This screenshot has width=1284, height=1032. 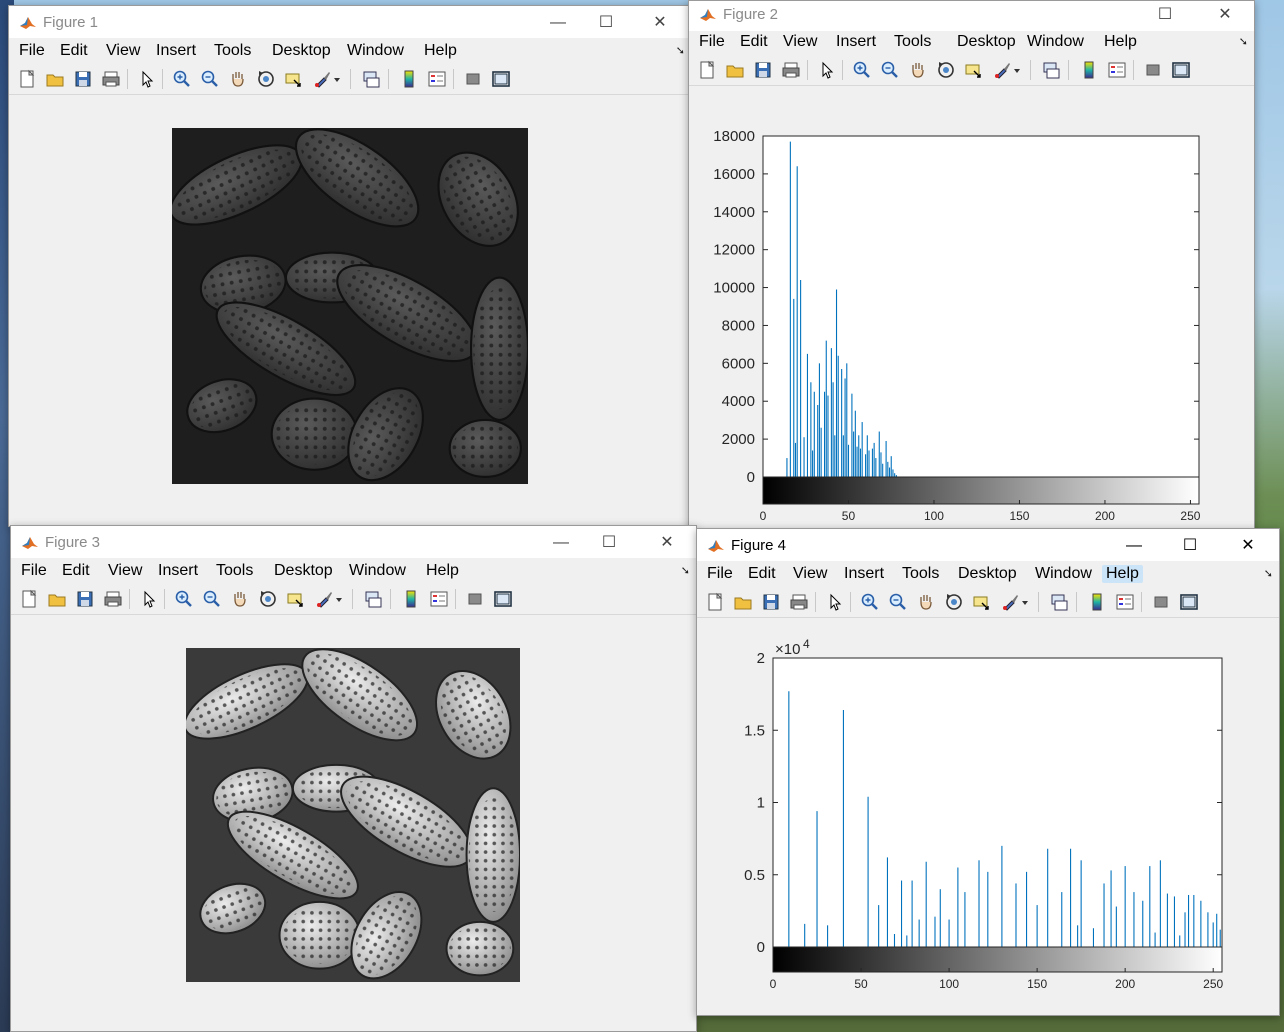 I want to click on hide-plot-tools-icon, so click(x=1161, y=602).